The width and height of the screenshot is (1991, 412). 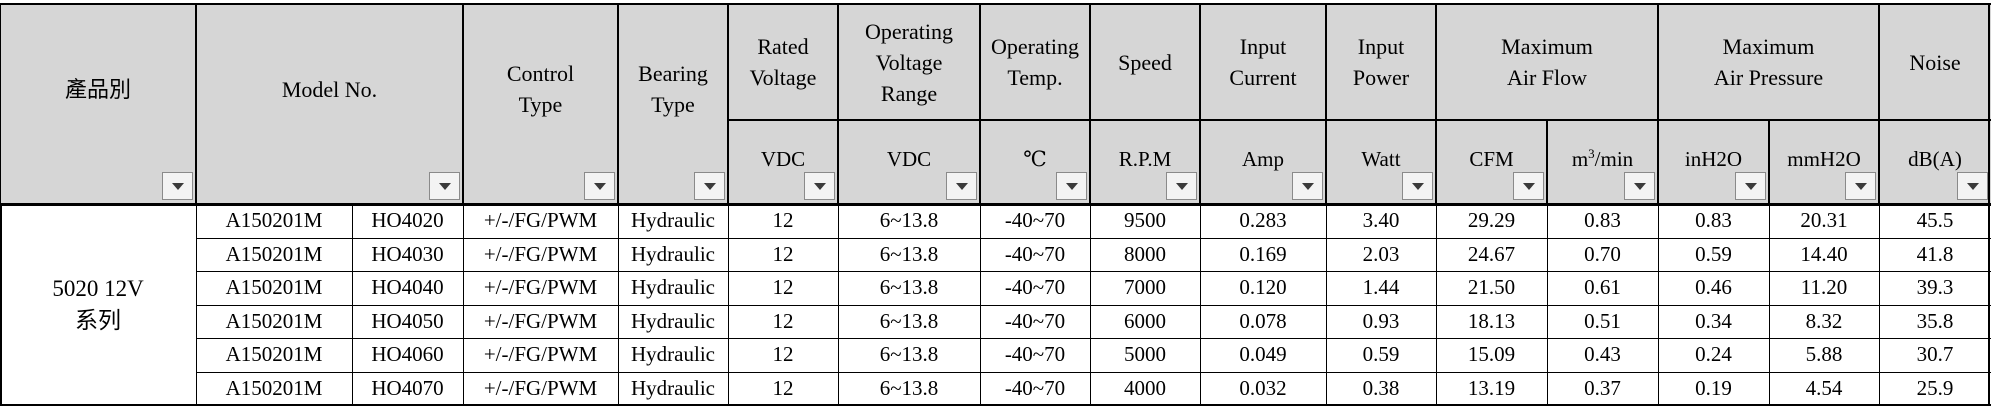 What do you see at coordinates (1713, 321) in the screenshot?
I see `cell-inh2o: 0.34` at bounding box center [1713, 321].